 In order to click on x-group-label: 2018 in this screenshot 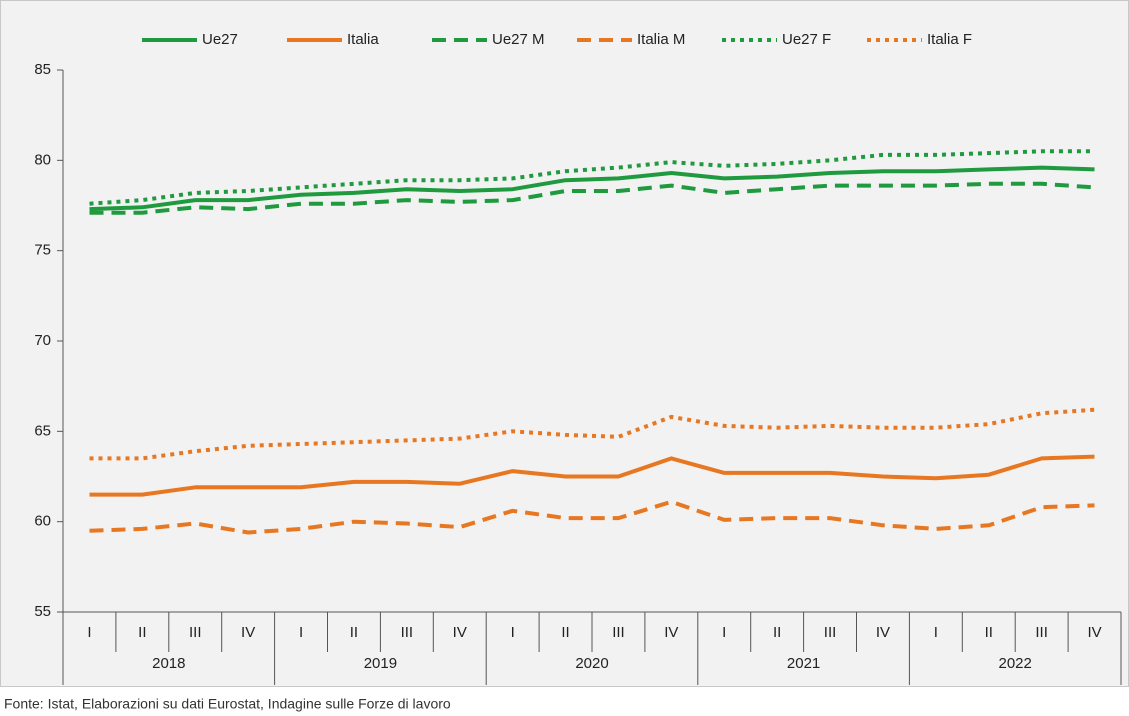, I will do `click(168, 663)`.